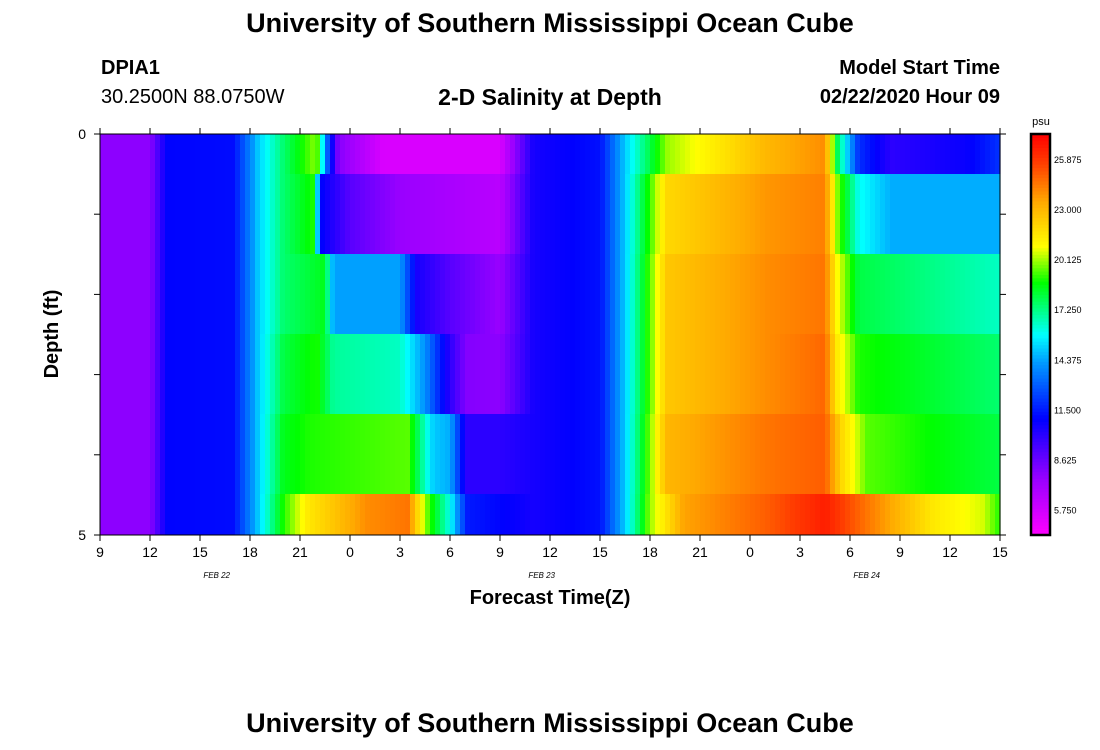 This screenshot has height=750, width=1100. What do you see at coordinates (500, 552) in the screenshot?
I see `x-tick-label: 9` at bounding box center [500, 552].